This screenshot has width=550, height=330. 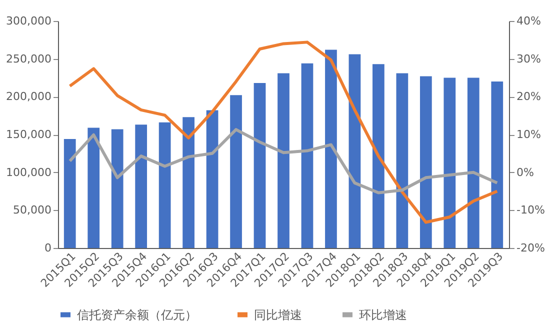 I want to click on y2-tick-label: -10%, so click(x=530, y=210).